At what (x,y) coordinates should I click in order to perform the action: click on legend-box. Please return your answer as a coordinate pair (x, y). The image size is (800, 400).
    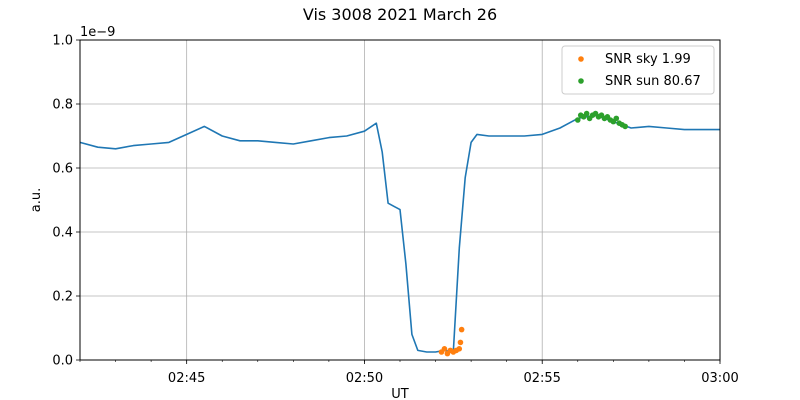
    Looking at the image, I should click on (638, 70).